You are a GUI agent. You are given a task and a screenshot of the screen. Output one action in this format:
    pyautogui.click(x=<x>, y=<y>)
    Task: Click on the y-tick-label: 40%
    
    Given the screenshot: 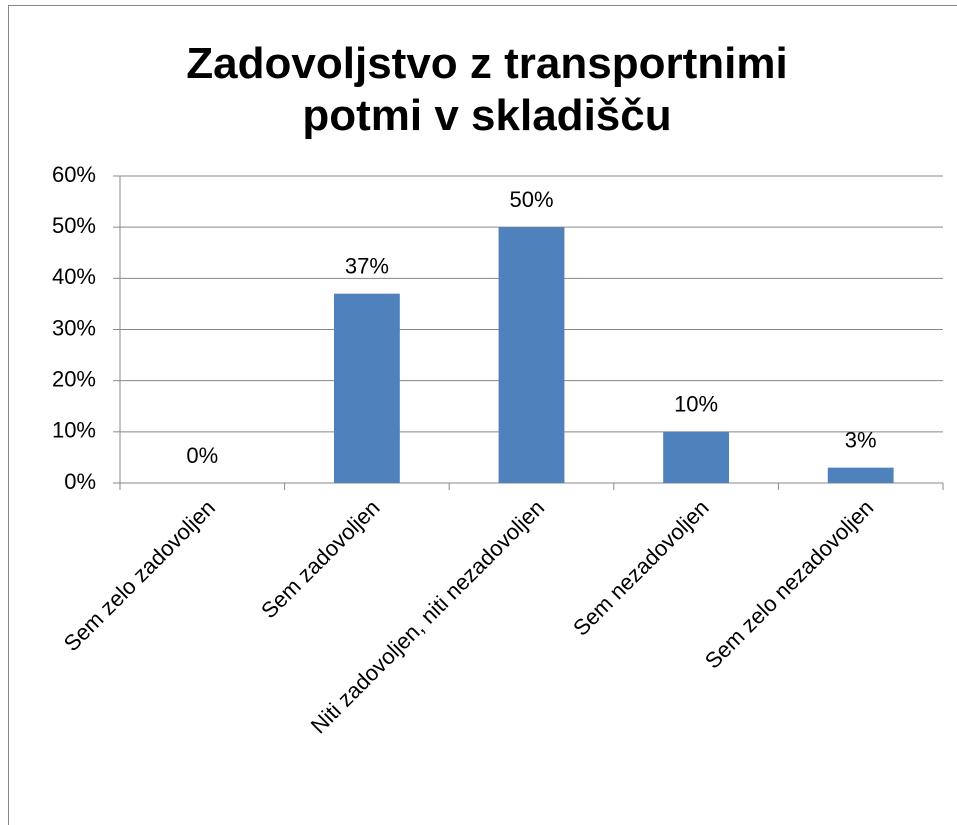 What is the action you would take?
    pyautogui.click(x=74, y=276)
    